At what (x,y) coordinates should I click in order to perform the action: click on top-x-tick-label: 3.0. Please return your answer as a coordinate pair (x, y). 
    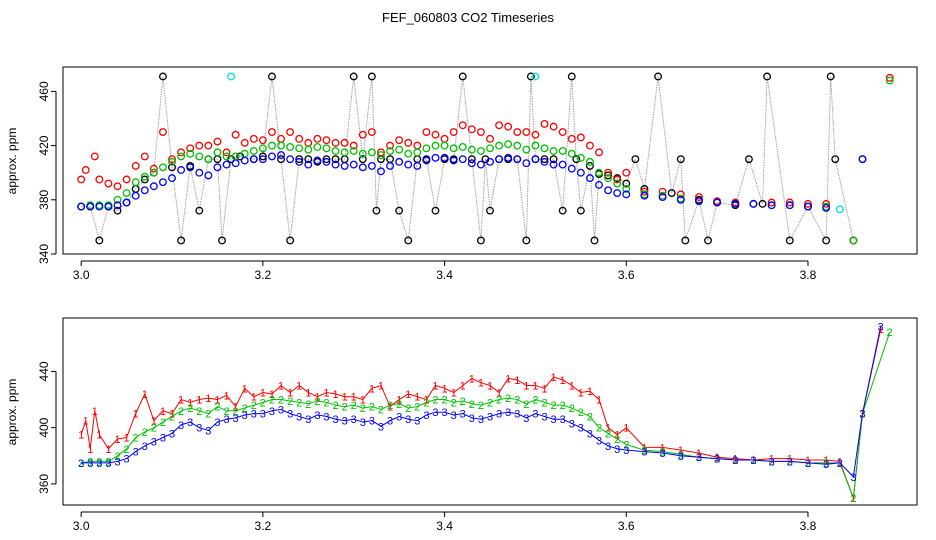
    Looking at the image, I should click on (81, 275).